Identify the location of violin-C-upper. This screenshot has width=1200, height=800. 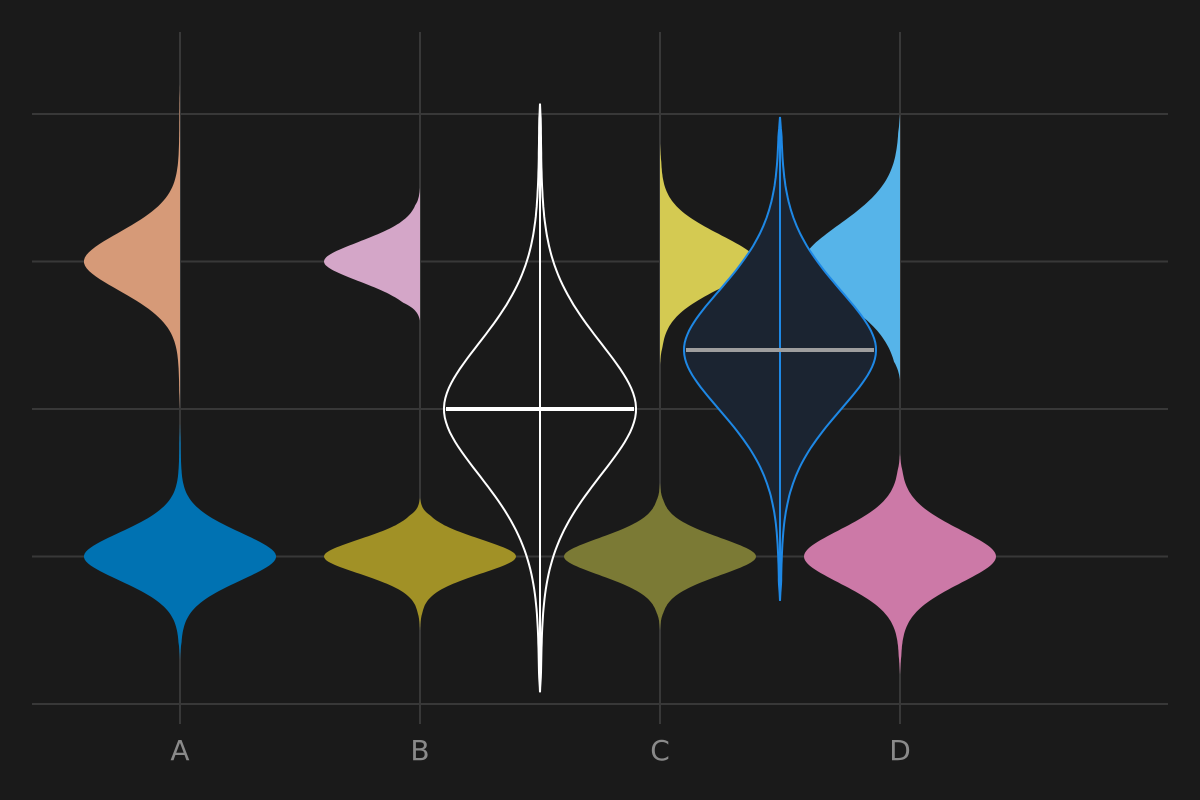
(708, 254).